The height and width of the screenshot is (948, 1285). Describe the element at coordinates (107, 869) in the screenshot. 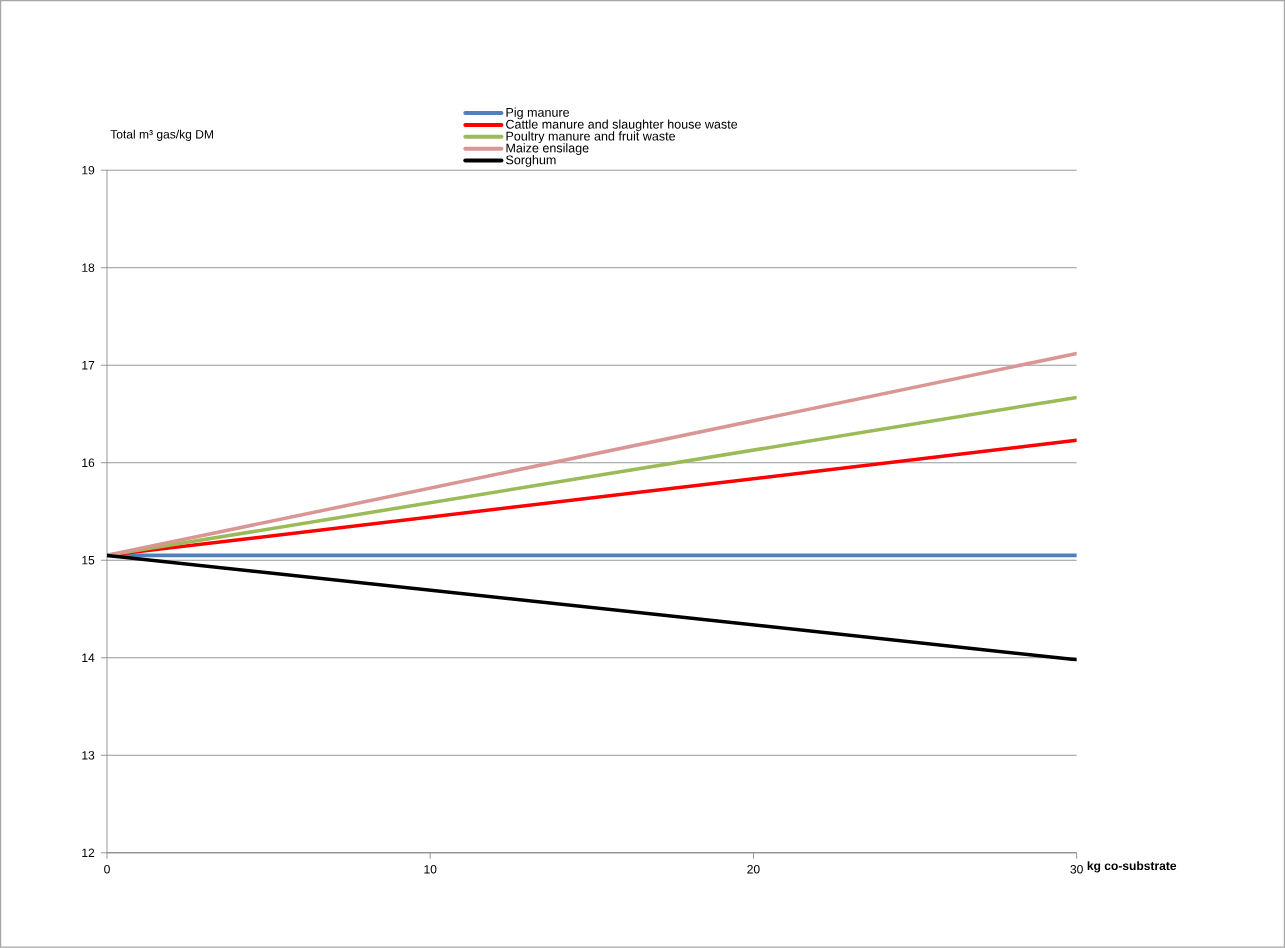

I see `x-tick-label: 0` at that location.